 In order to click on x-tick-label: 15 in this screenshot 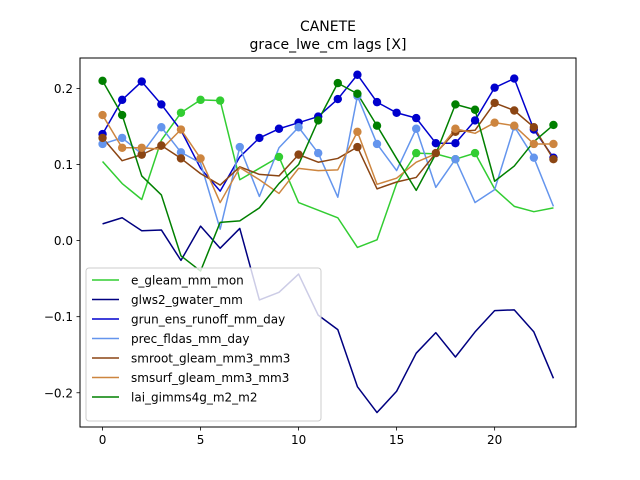, I will do `click(396, 440)`.